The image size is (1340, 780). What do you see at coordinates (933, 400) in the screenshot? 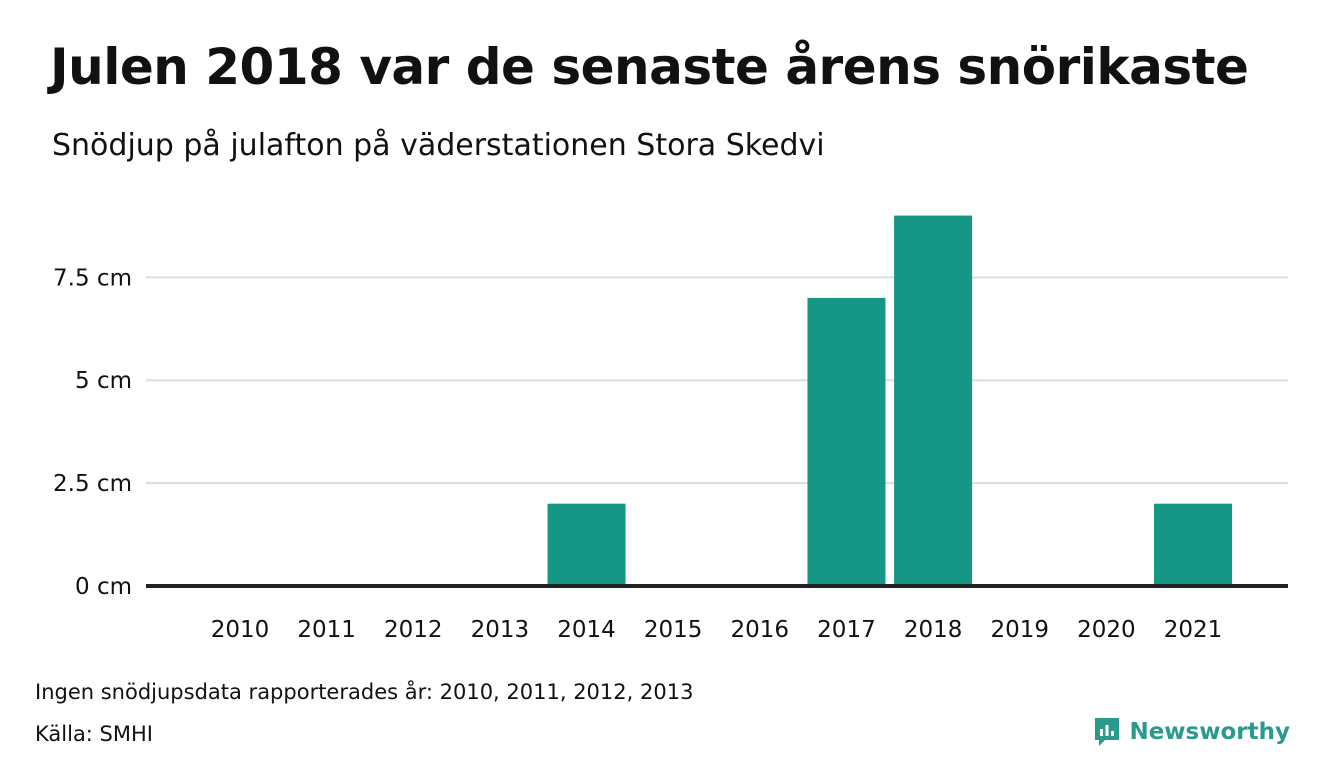
I see `bar-2018` at bounding box center [933, 400].